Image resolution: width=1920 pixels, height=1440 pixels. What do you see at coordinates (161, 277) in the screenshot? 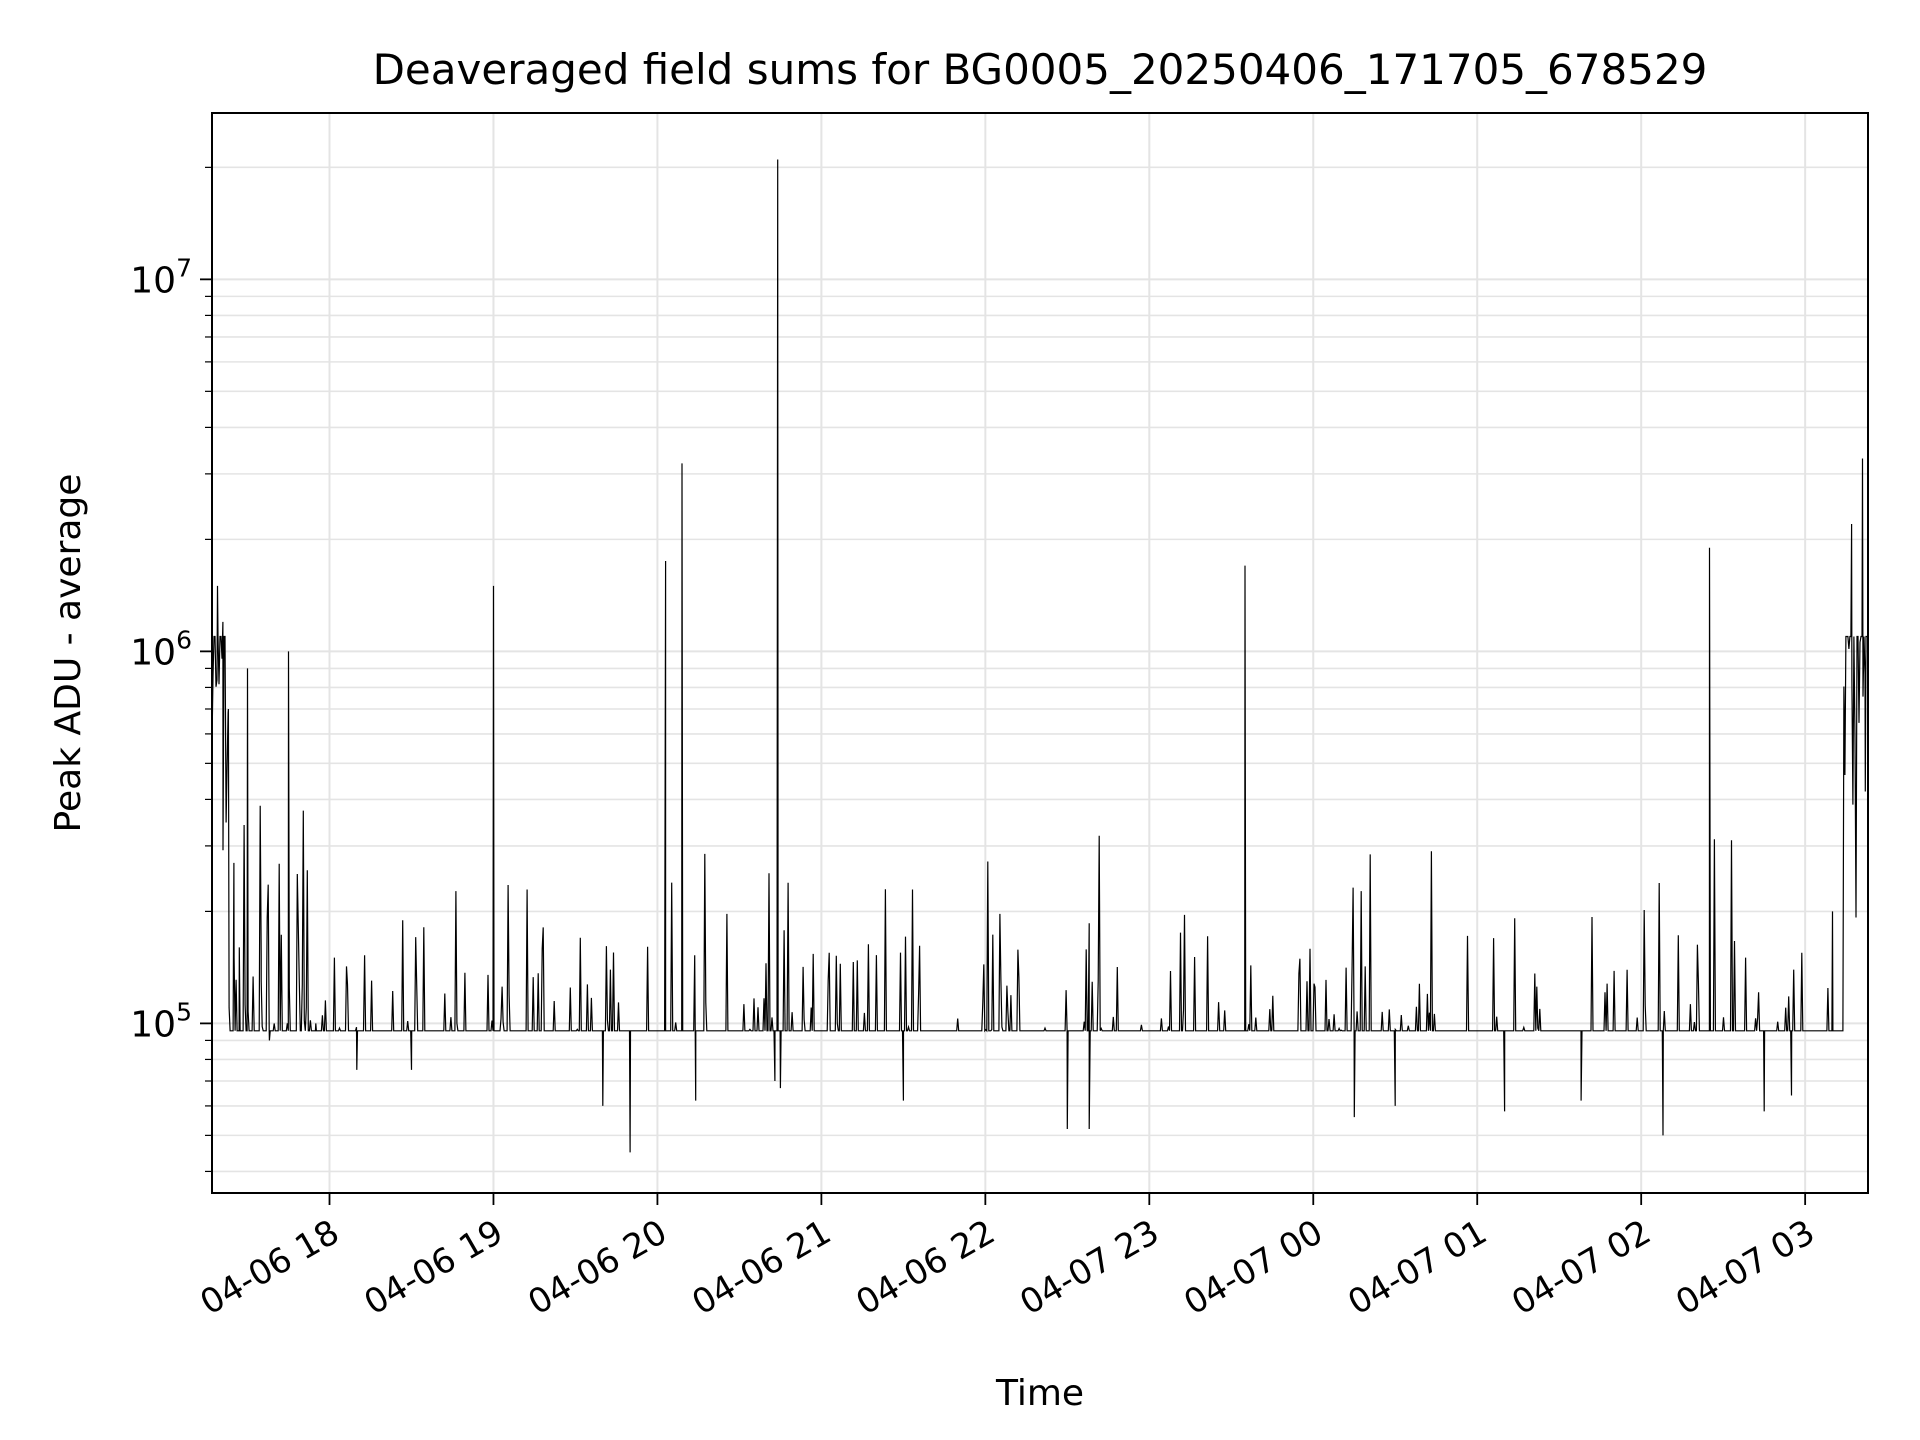
I see `y-tick-label: 10⁷` at bounding box center [161, 277].